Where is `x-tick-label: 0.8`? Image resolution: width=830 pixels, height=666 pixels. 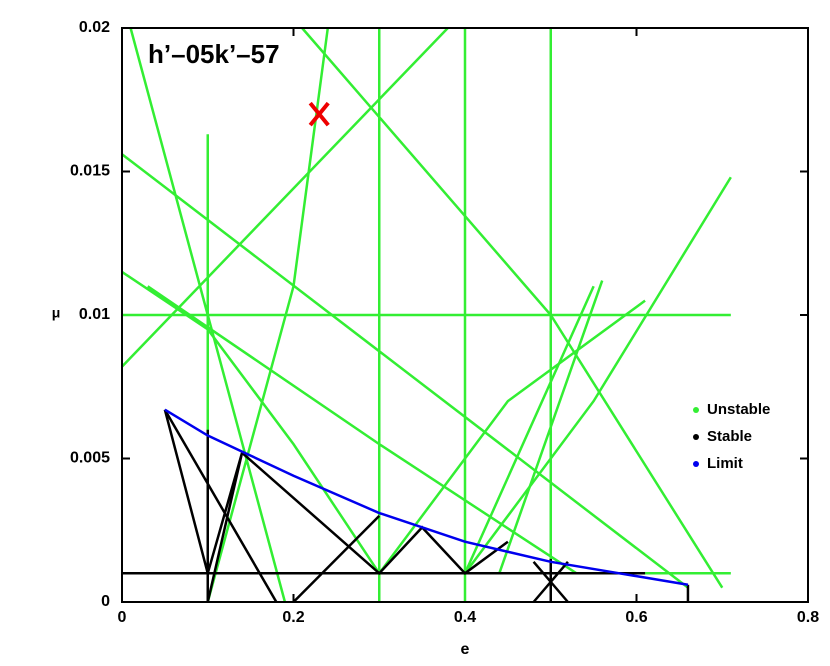 x-tick-label: 0.8 is located at coordinates (808, 617).